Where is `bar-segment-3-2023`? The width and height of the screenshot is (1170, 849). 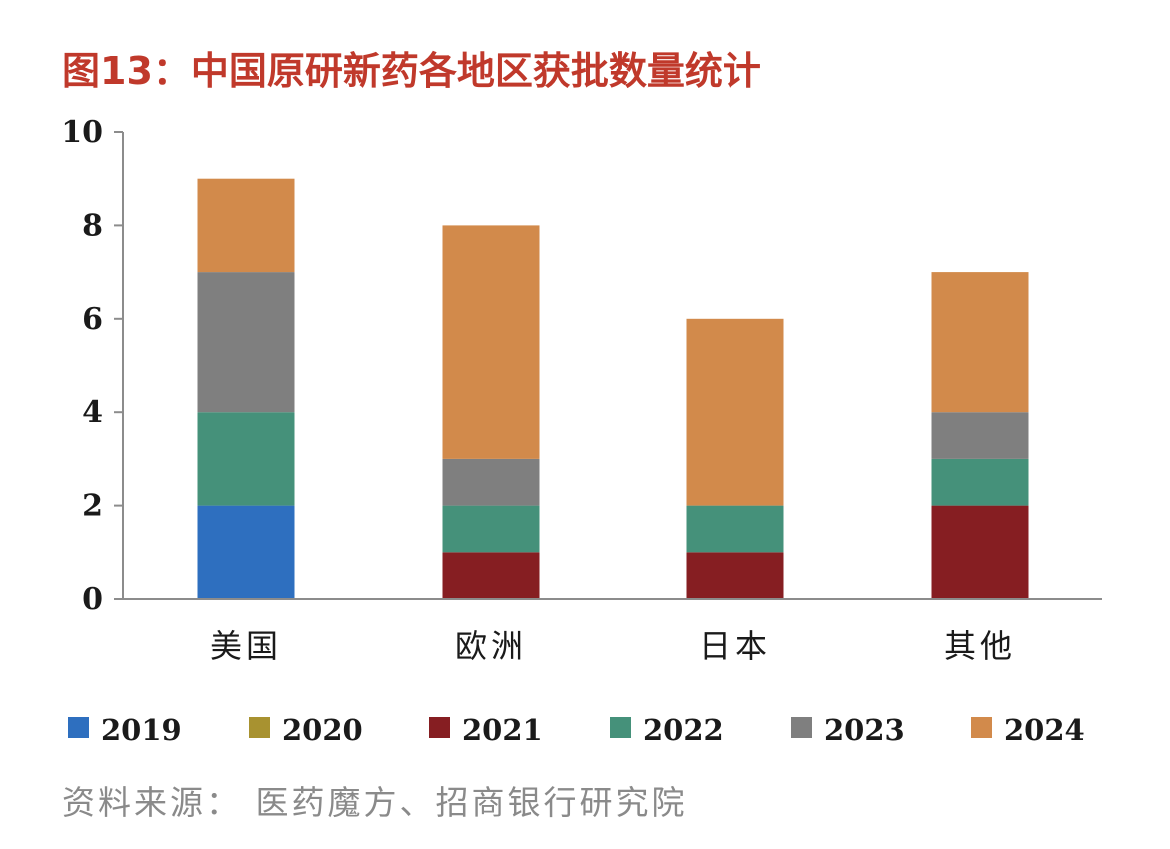
bar-segment-3-2023 is located at coordinates (980, 435).